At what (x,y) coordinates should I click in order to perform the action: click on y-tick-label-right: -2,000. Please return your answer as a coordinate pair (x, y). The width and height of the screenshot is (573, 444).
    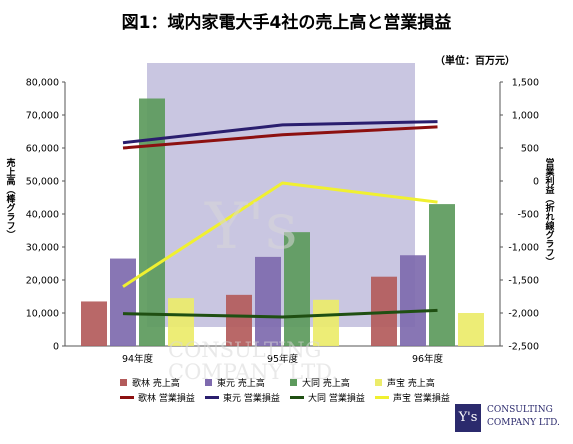
    Looking at the image, I should click on (523, 314).